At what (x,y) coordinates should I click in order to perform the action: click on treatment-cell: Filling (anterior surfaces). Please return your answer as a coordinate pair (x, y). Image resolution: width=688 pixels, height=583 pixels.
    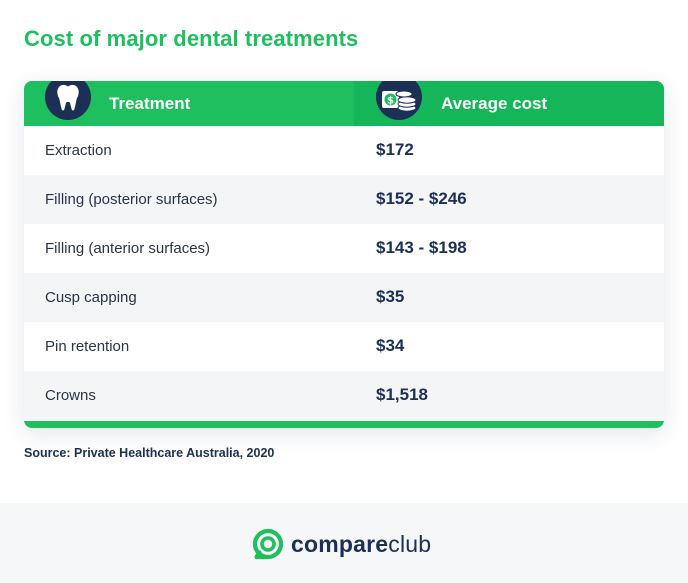
    Looking at the image, I should click on (128, 248).